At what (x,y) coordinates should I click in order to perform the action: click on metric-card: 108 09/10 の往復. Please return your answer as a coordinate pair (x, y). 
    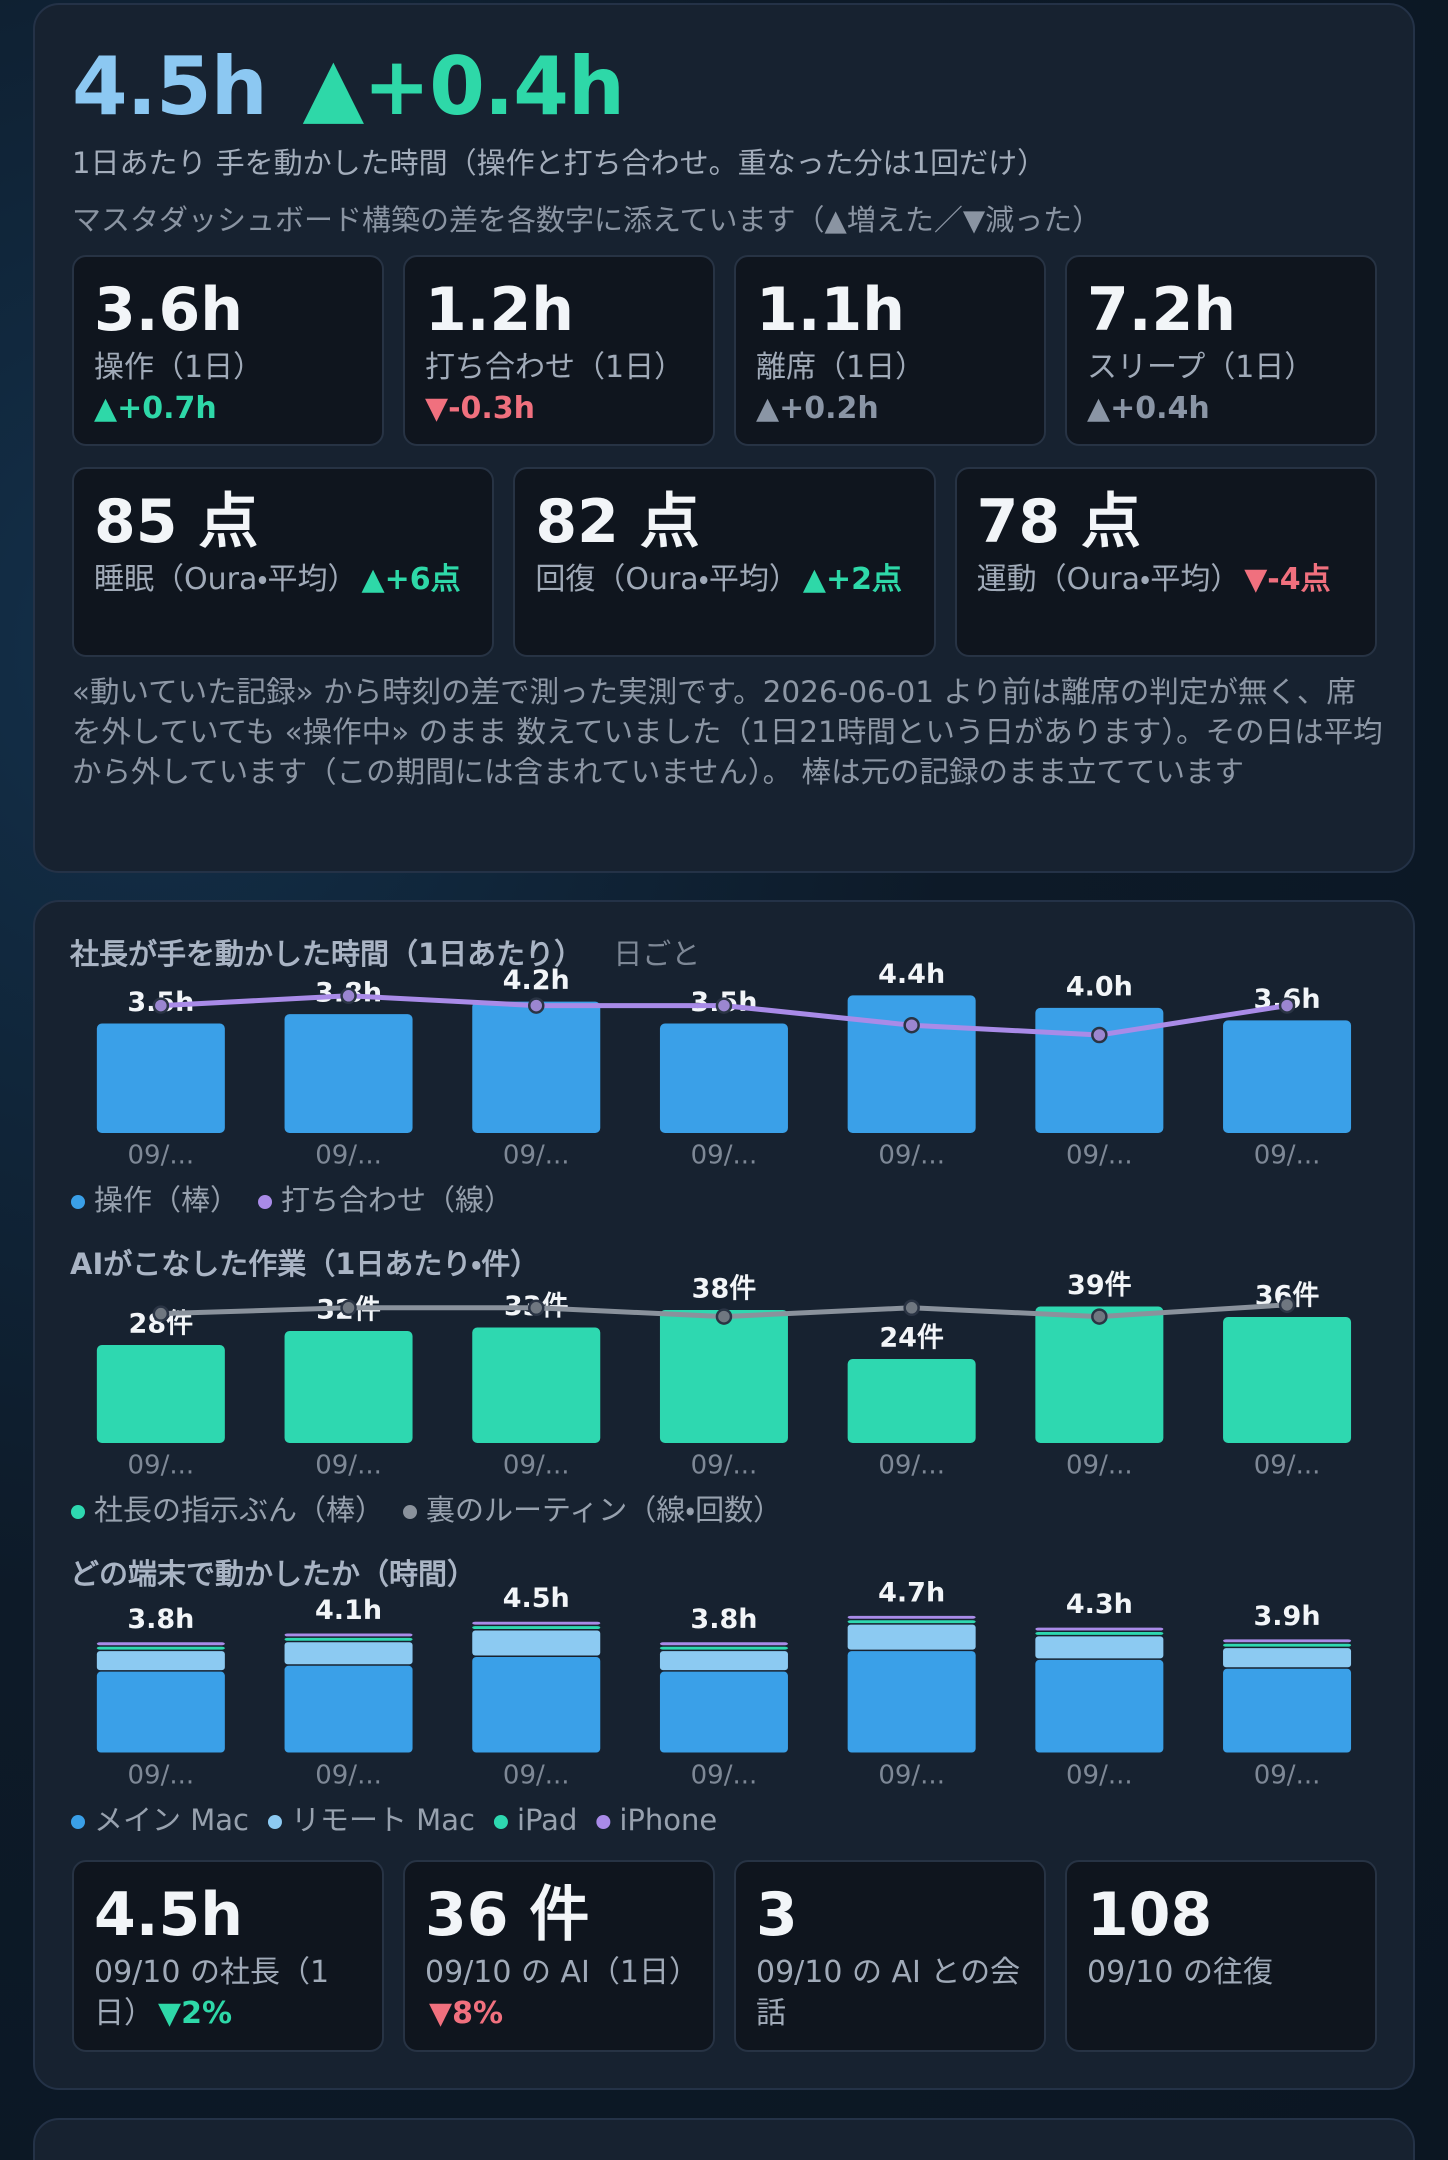
    Looking at the image, I should click on (1221, 1956).